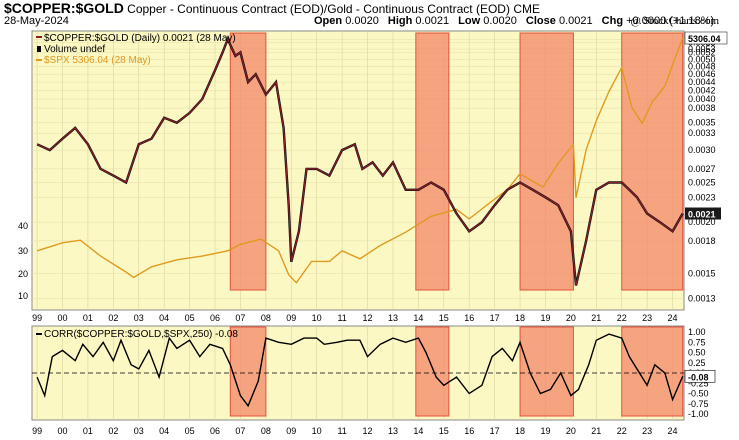  Describe the element at coordinates (432, 21) in the screenshot. I see `high-value: 0.0021` at that location.